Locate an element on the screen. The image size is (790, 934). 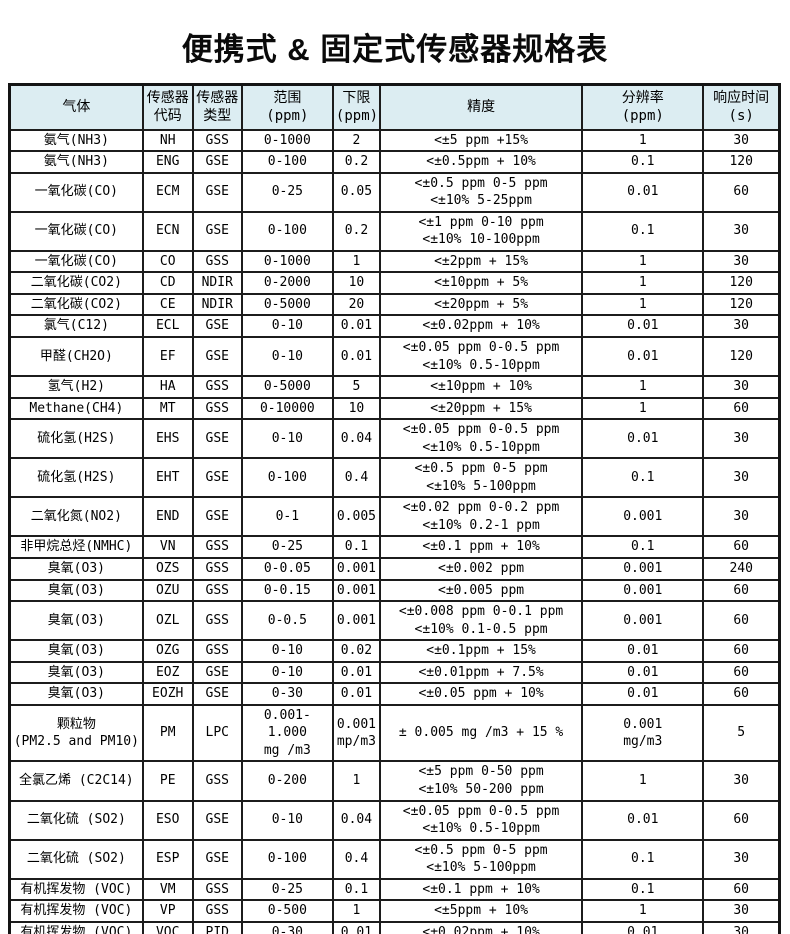
cell-range: 0-500 is located at coordinates (287, 911).